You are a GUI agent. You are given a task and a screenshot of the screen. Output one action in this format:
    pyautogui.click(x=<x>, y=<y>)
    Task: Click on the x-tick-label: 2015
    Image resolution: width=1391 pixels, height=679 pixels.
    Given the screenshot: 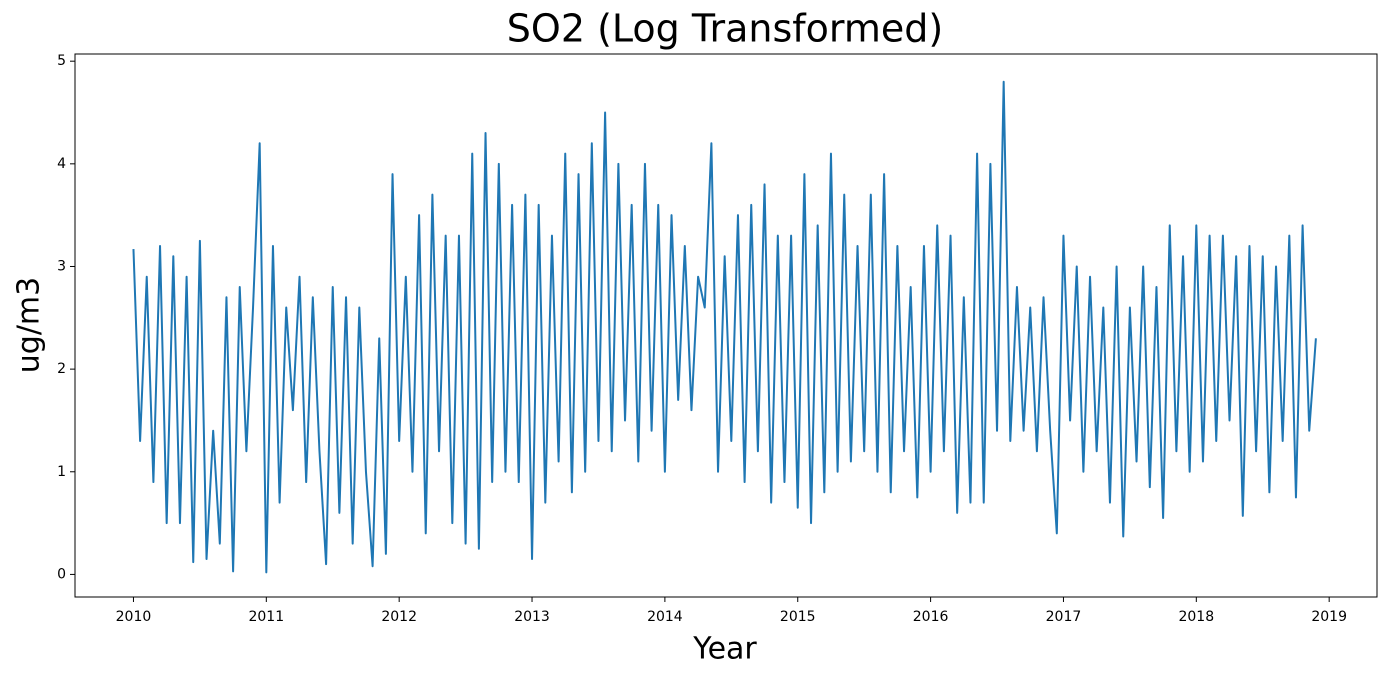 What is the action you would take?
    pyautogui.click(x=798, y=617)
    